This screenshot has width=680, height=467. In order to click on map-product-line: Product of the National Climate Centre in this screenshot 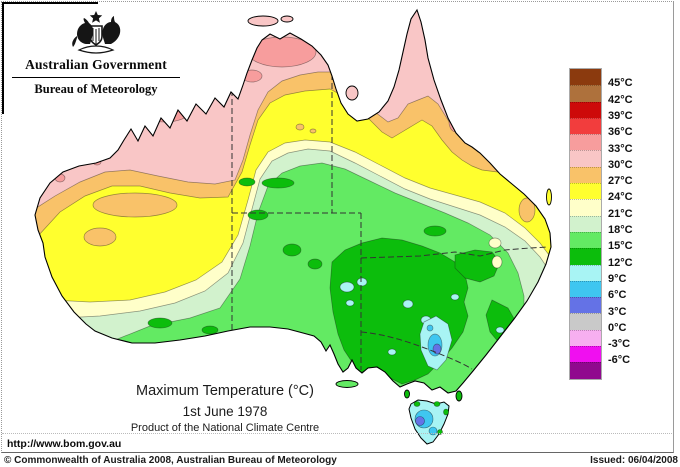, I will do `click(225, 428)`.